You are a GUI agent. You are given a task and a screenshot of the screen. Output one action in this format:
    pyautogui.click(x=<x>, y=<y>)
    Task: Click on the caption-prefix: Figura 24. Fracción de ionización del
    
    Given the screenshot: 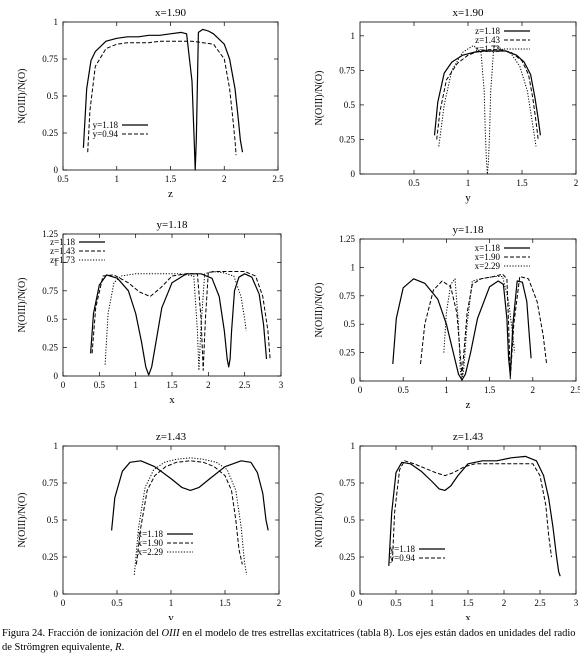 What is the action you would take?
    pyautogui.click(x=82, y=633)
    